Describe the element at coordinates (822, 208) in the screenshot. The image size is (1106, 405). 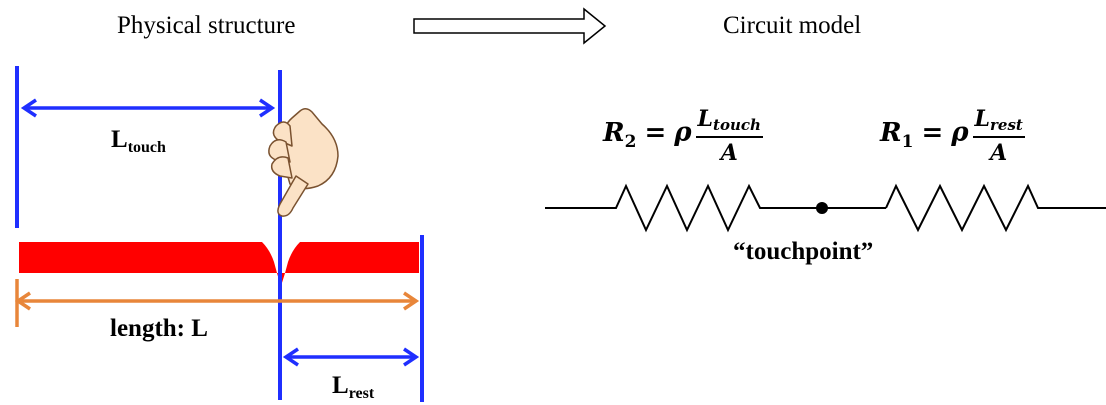
I see `touchpoint-node` at that location.